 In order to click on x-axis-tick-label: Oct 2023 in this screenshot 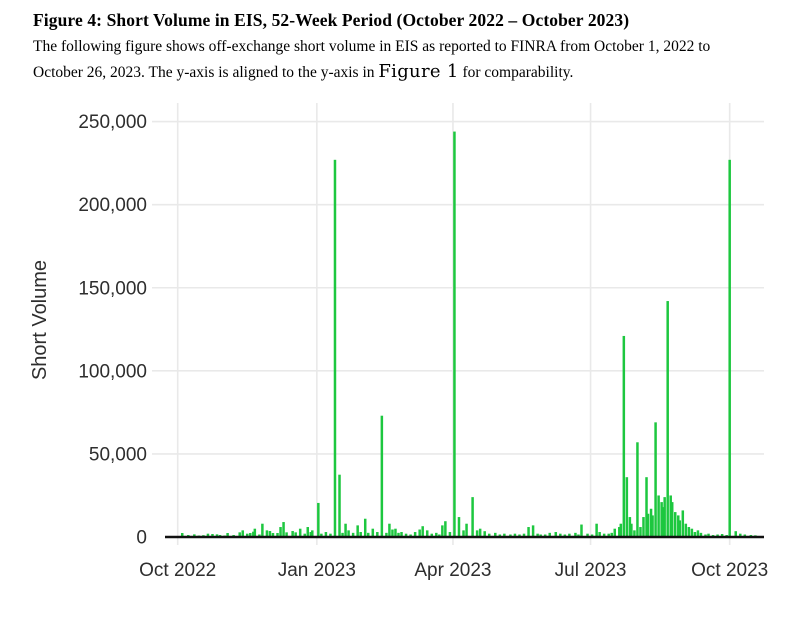, I will do `click(729, 570)`.